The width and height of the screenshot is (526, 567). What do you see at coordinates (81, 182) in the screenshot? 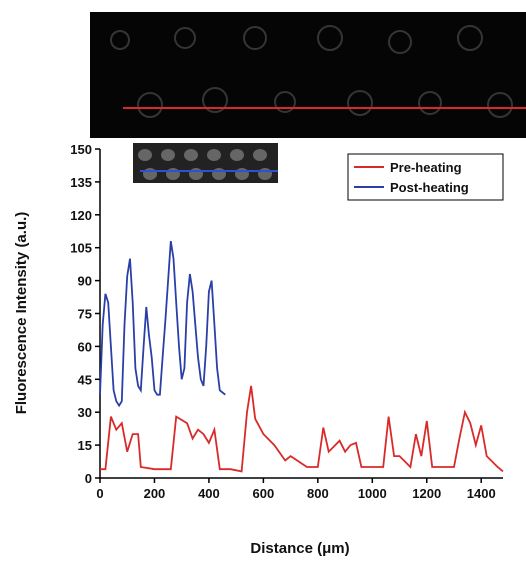
I see `y-tick-label: 135` at bounding box center [81, 182].